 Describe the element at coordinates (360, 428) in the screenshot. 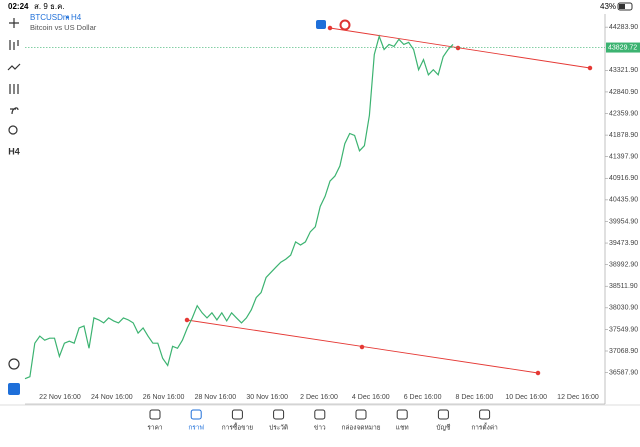

I see `nav-tab-label: กล่องจดหมาย` at that location.